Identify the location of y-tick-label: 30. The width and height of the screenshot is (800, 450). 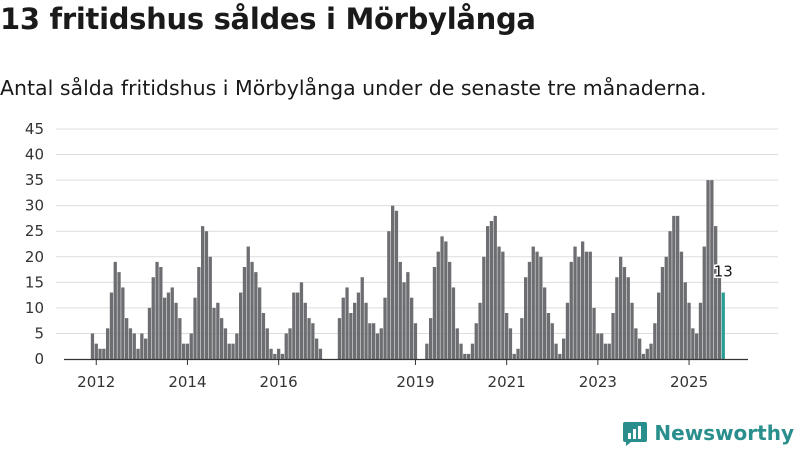
(34, 206).